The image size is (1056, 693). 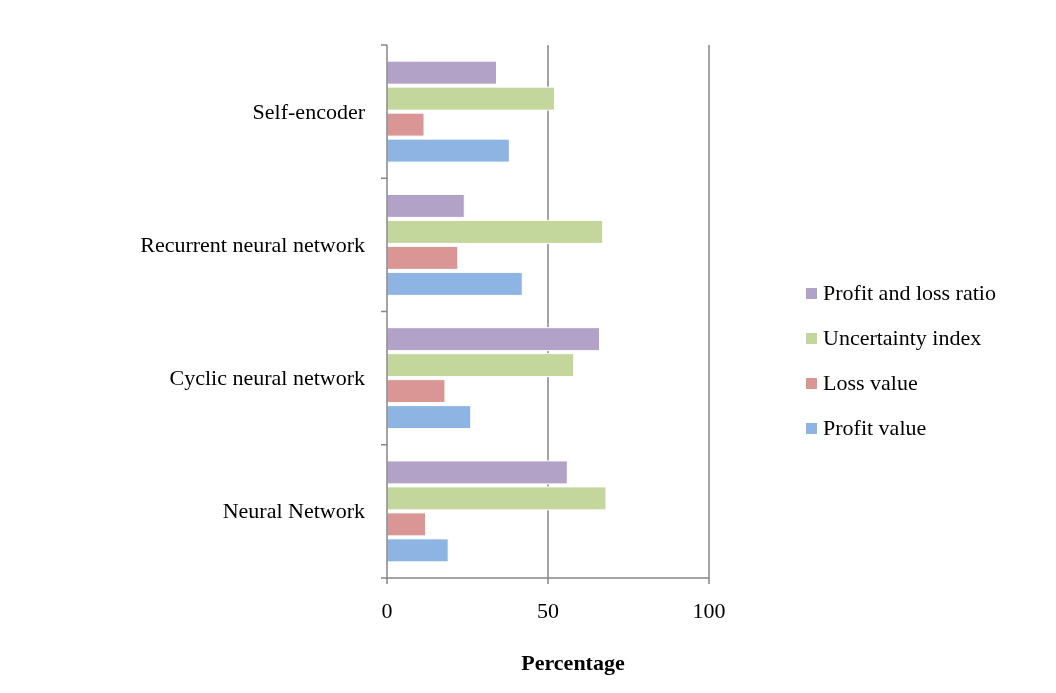 I want to click on x-tick-label: 50, so click(x=548, y=610).